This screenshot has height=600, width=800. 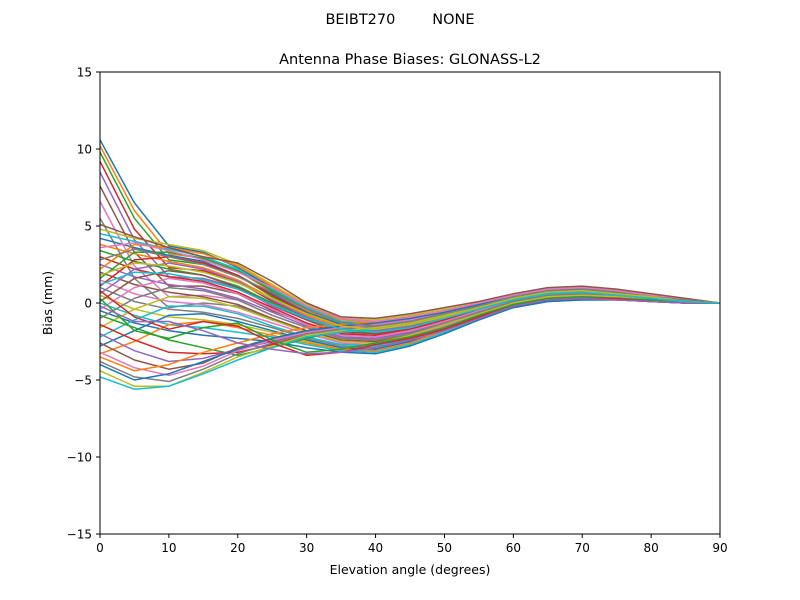 What do you see at coordinates (88, 304) in the screenshot?
I see `y-tick-label: 0` at bounding box center [88, 304].